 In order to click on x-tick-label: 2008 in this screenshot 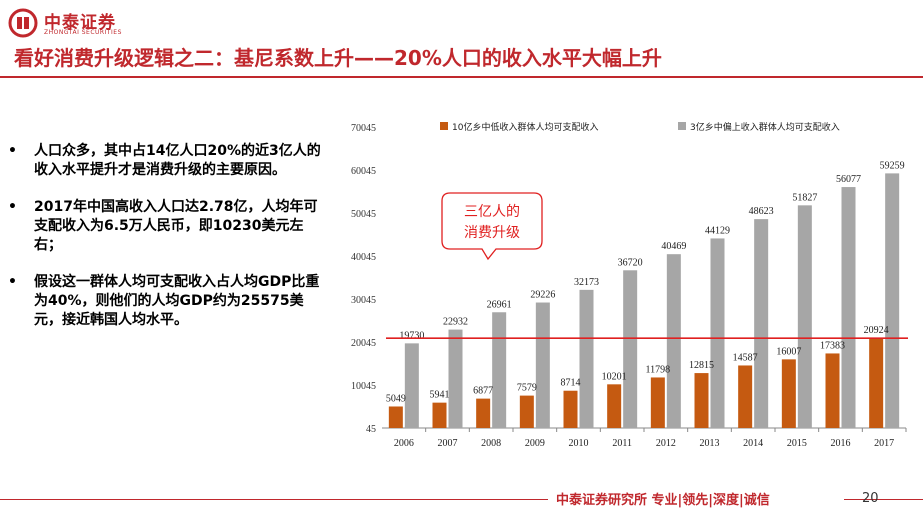, I will do `click(491, 443)`.